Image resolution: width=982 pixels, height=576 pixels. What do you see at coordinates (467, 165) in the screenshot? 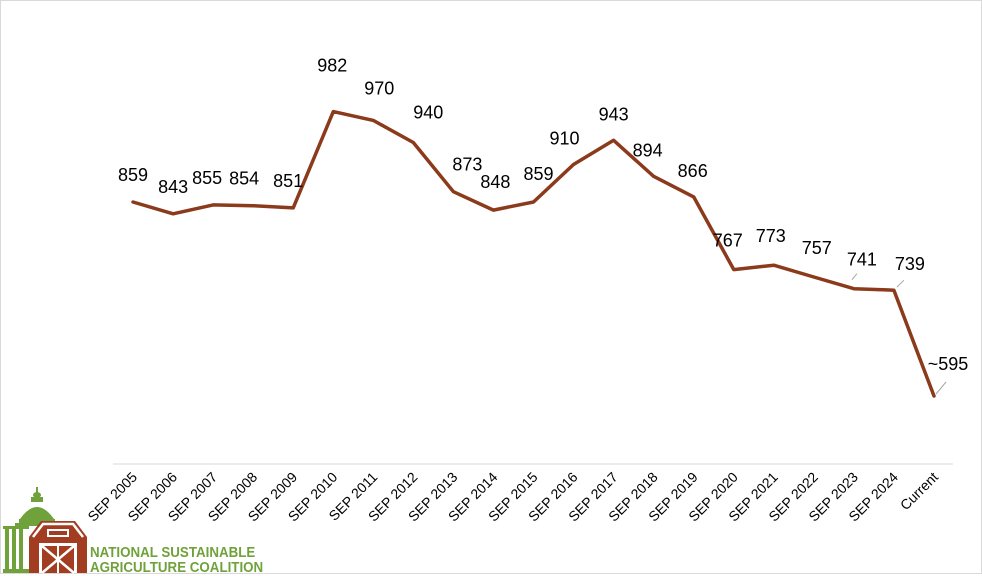
I see `data-label: 873` at bounding box center [467, 165].